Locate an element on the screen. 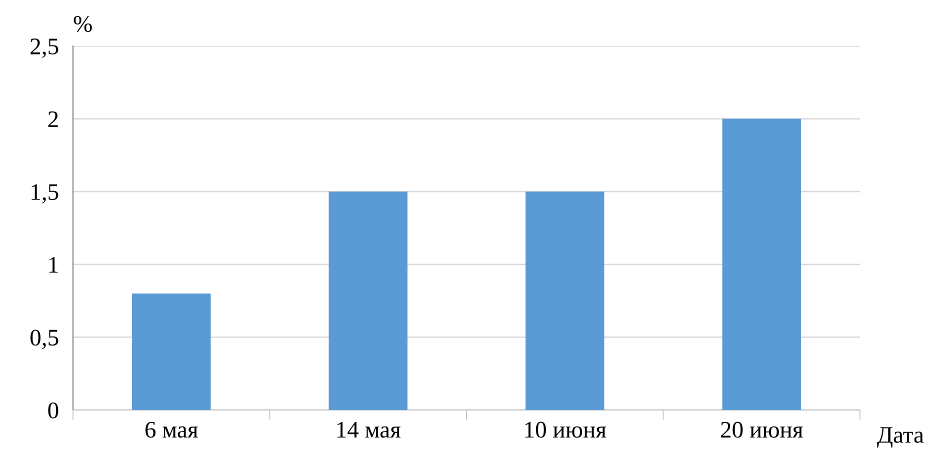 This screenshot has height=457, width=928. y-tick-label: 1 is located at coordinates (53, 265).